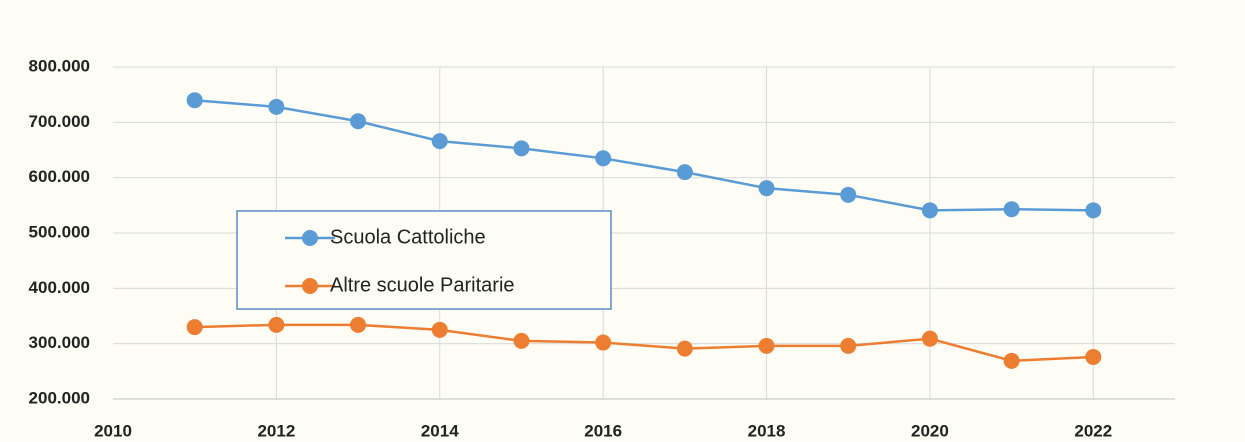  Describe the element at coordinates (408, 237) in the screenshot. I see `legend-label: Scuola Cattoliche` at that location.